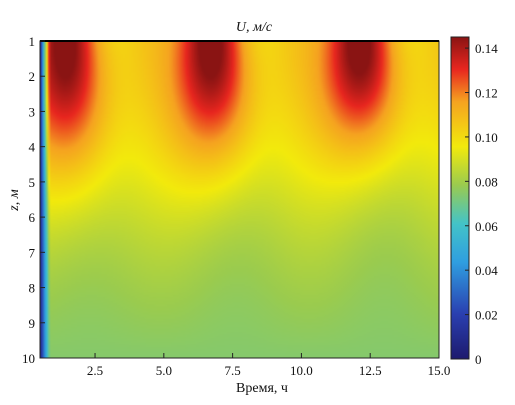 The height and width of the screenshot is (405, 515). Describe the element at coordinates (486, 270) in the screenshot. I see `colorbar-tick-label: 0.04` at that location.